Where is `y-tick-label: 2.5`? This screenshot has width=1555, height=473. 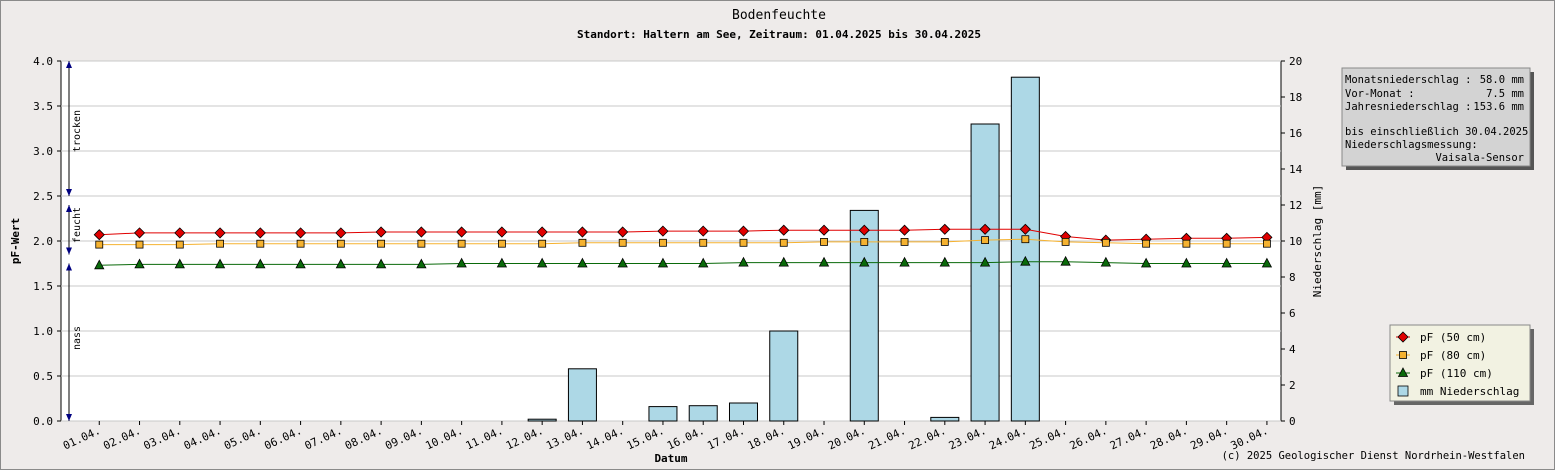 y-tick-label: 2.5 is located at coordinates (43, 196).